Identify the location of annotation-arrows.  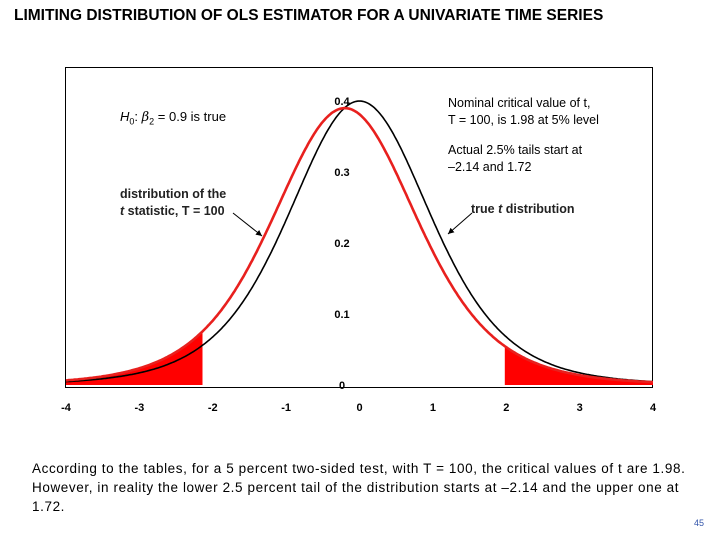
(352, 224).